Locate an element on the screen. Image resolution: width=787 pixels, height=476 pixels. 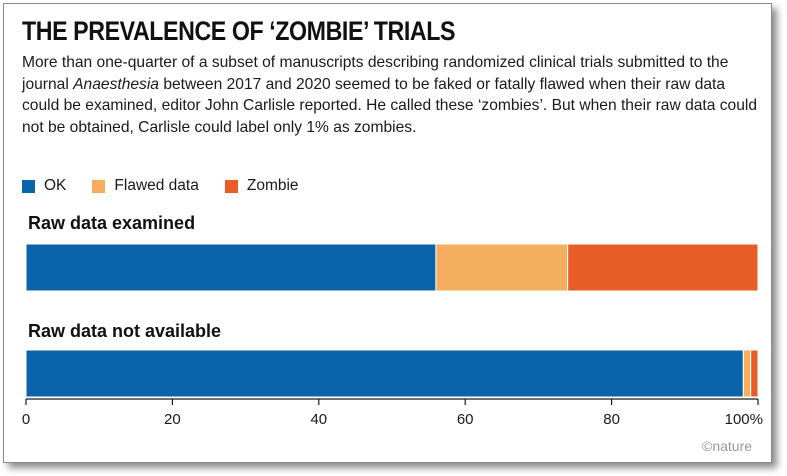
bar-segment-raw-data-not-available-zombie is located at coordinates (754, 373).